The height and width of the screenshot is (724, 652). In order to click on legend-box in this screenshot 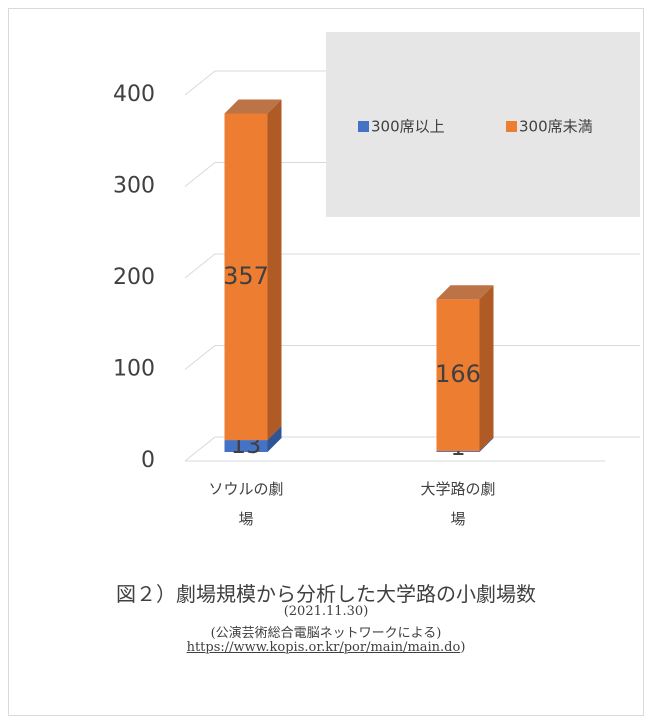, I will do `click(483, 124)`.